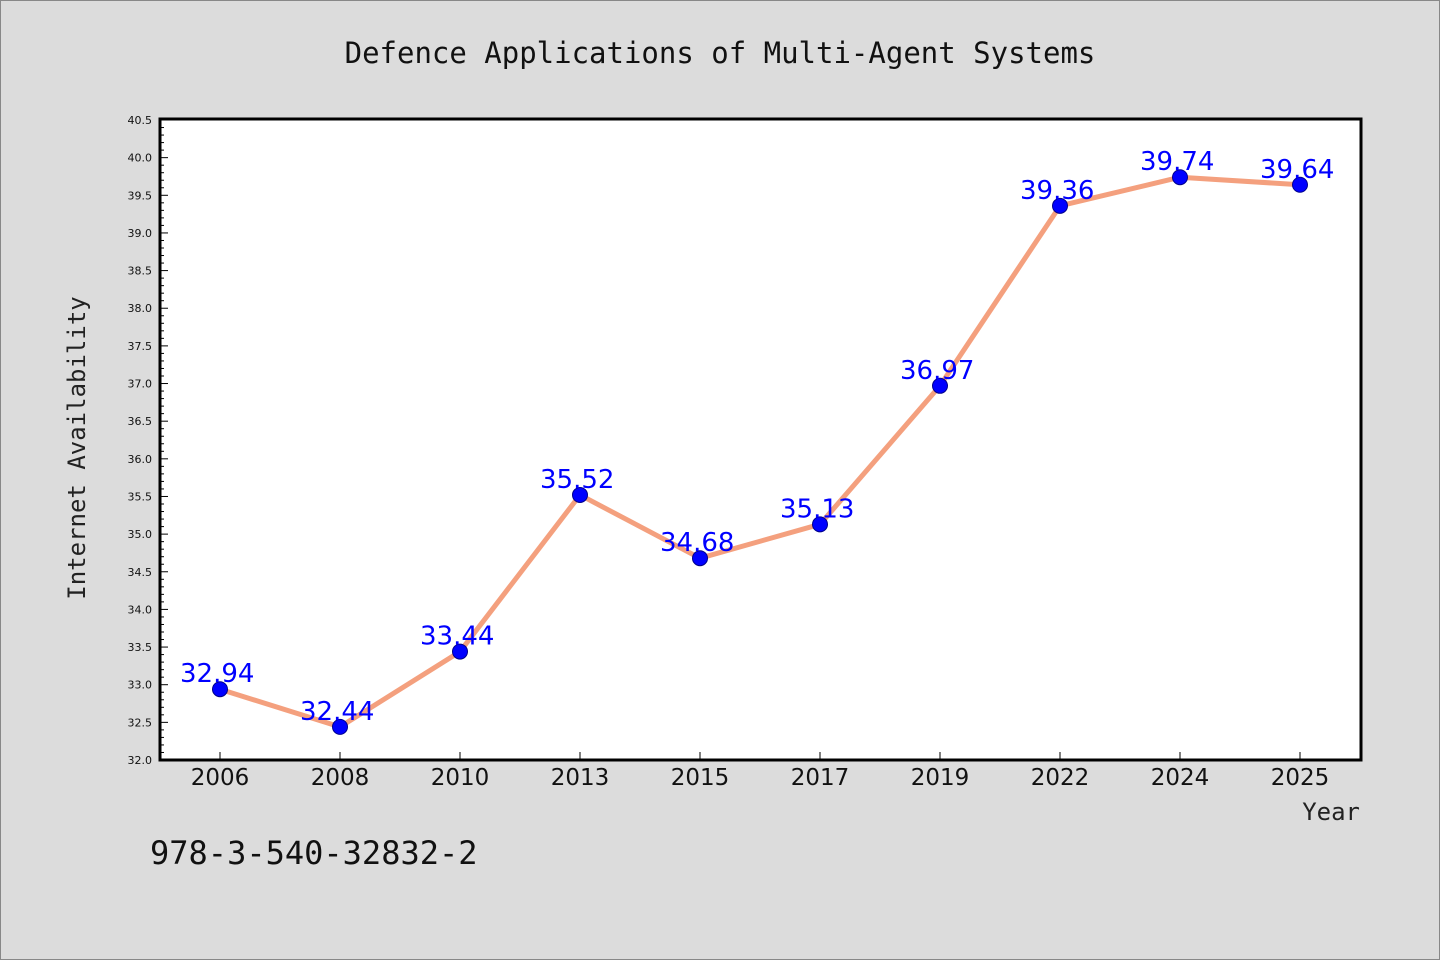 The image size is (1440, 960). I want to click on x-tick-label: 2008, so click(340, 778).